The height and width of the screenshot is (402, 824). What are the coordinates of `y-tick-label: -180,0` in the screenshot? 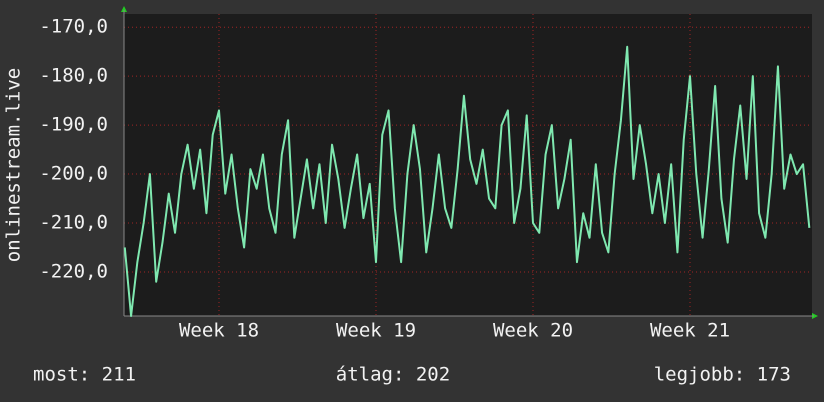 It's located at (73, 76).